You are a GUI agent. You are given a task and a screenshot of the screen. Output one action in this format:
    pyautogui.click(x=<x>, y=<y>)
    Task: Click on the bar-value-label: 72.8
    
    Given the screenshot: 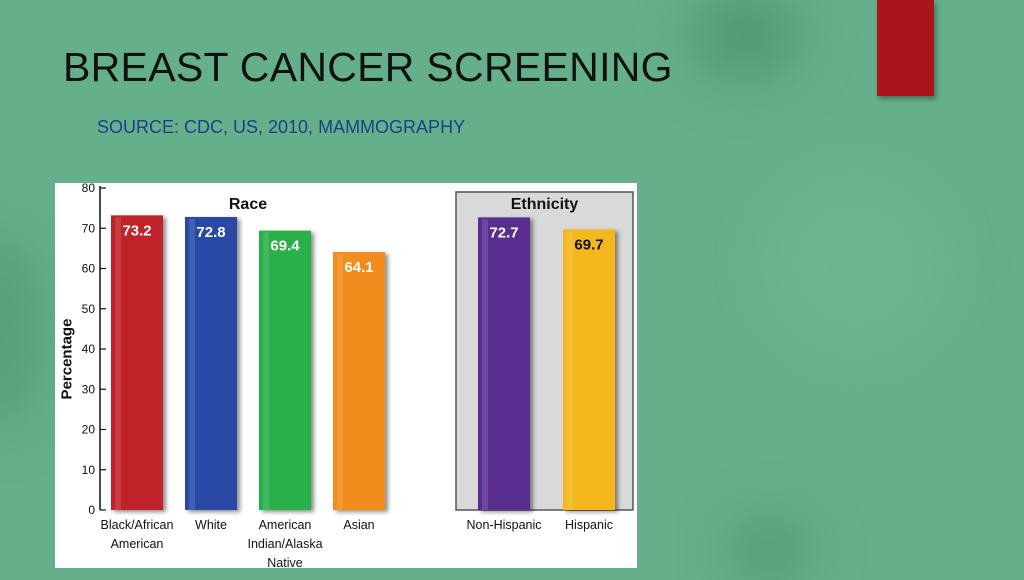 What is the action you would take?
    pyautogui.click(x=210, y=232)
    